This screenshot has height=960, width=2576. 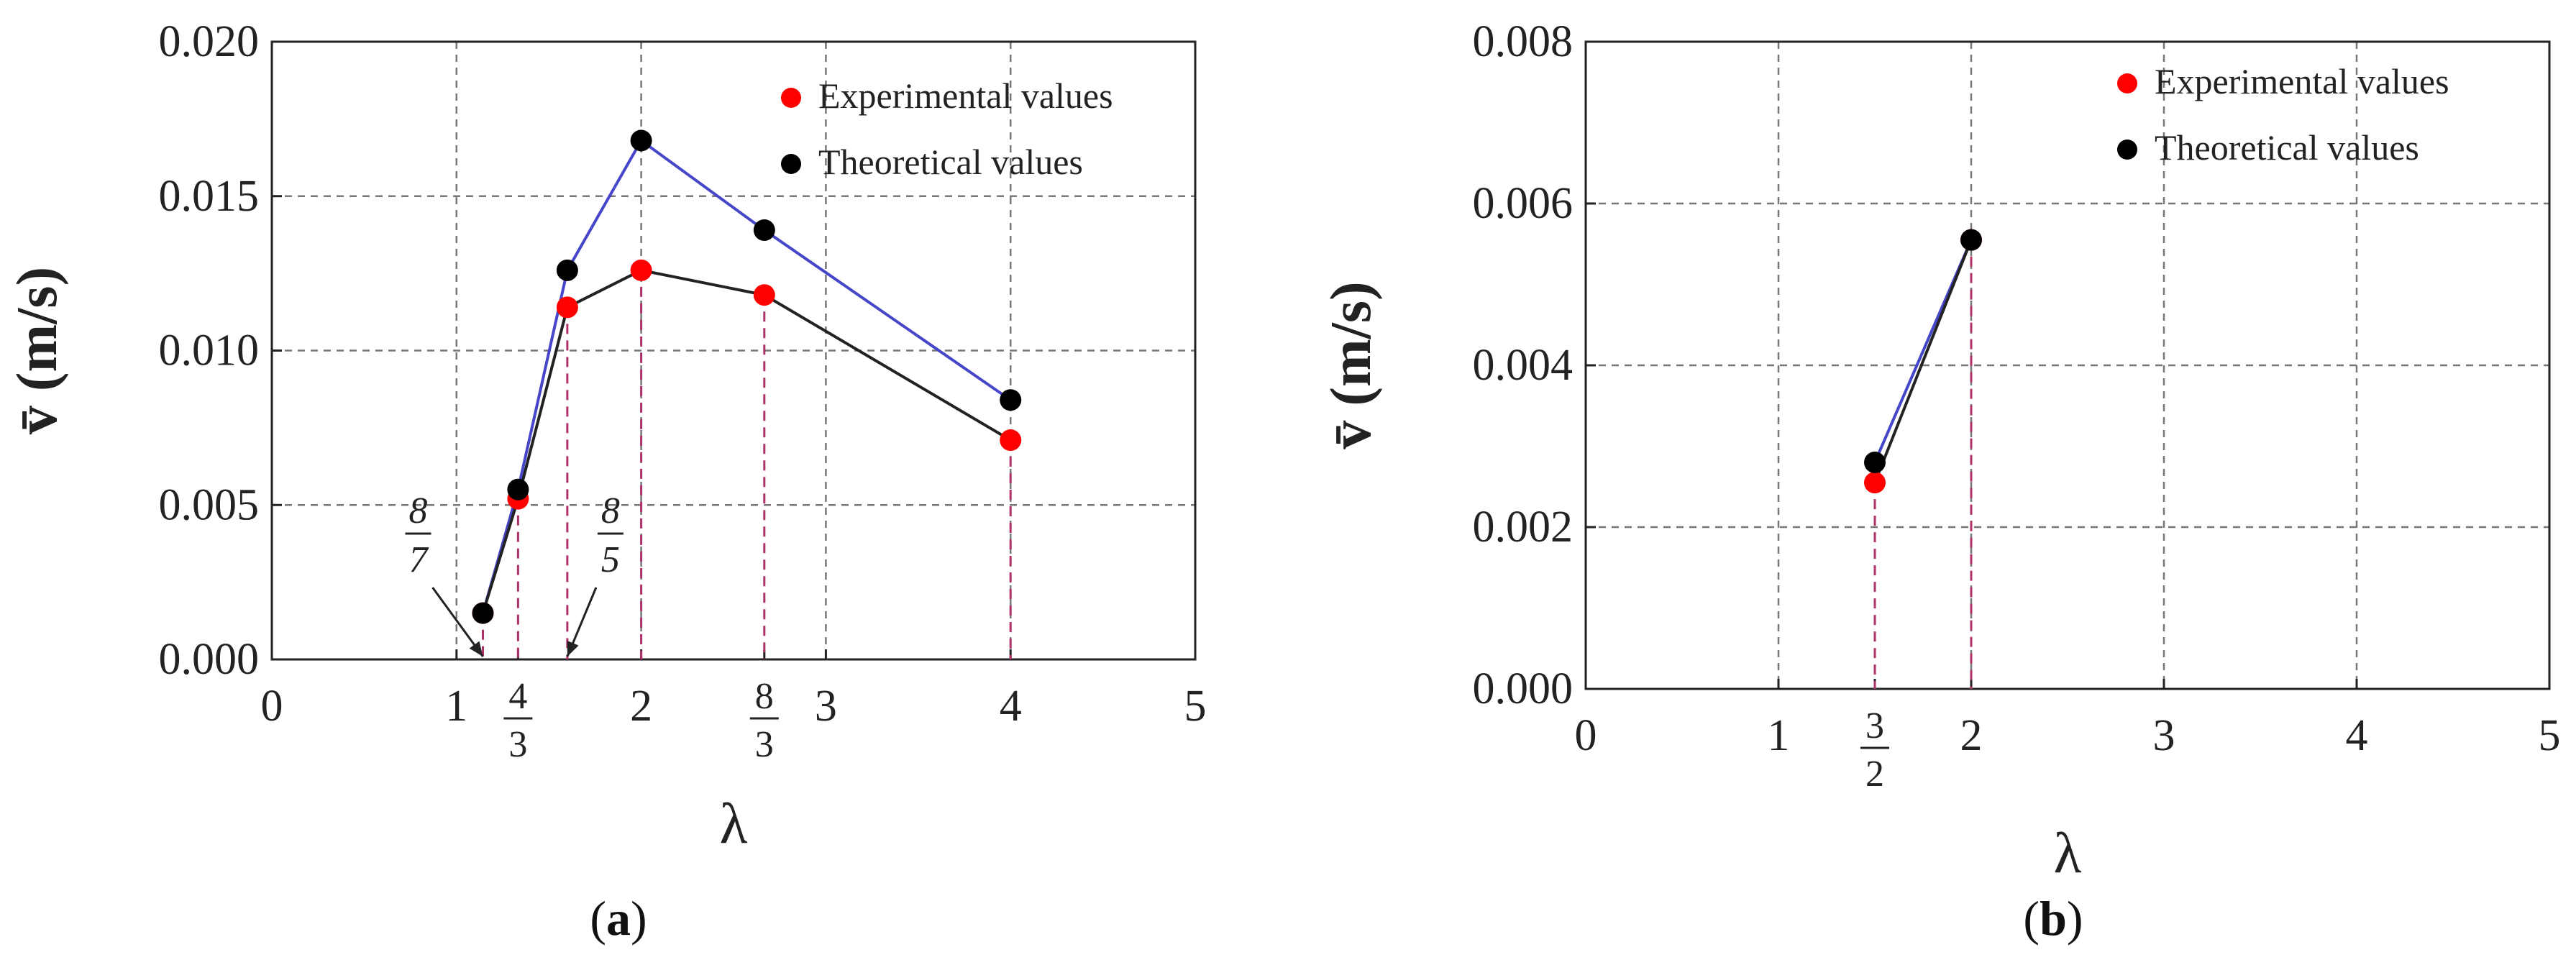 What do you see at coordinates (1523, 203) in the screenshot?
I see `y-tick-label: 0.006` at bounding box center [1523, 203].